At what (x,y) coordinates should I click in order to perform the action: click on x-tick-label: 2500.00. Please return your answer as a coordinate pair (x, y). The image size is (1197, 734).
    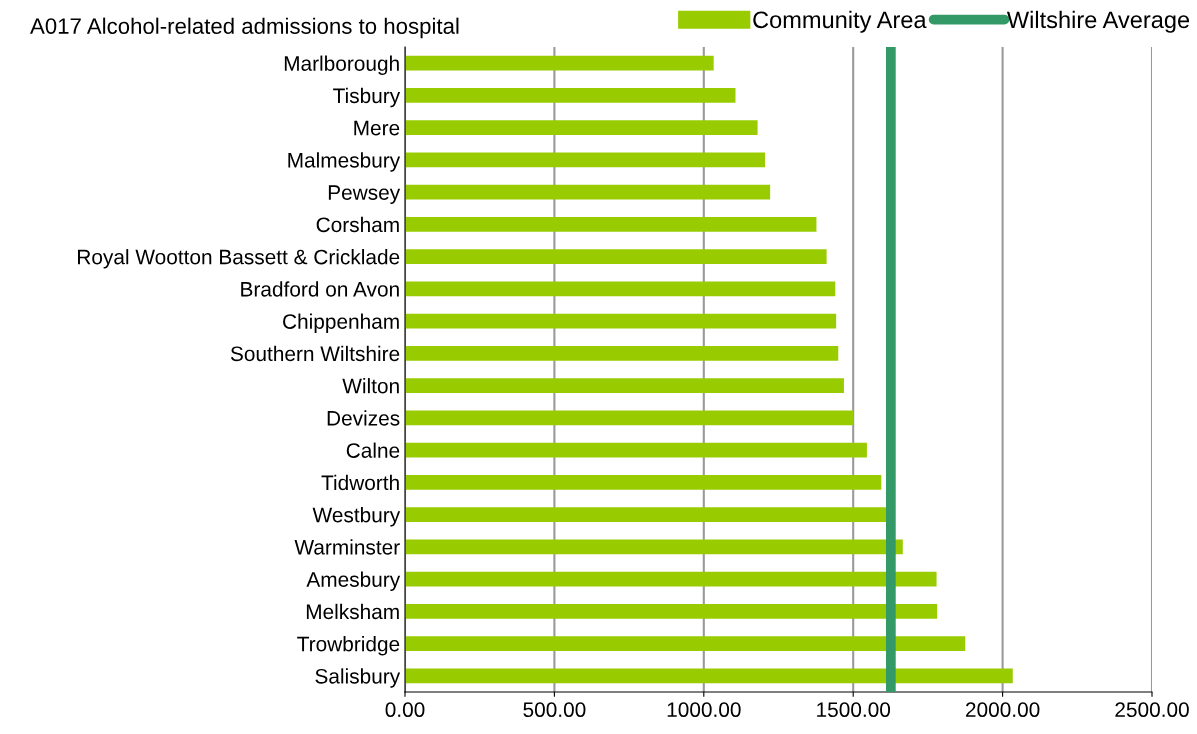
    Looking at the image, I should click on (1152, 710).